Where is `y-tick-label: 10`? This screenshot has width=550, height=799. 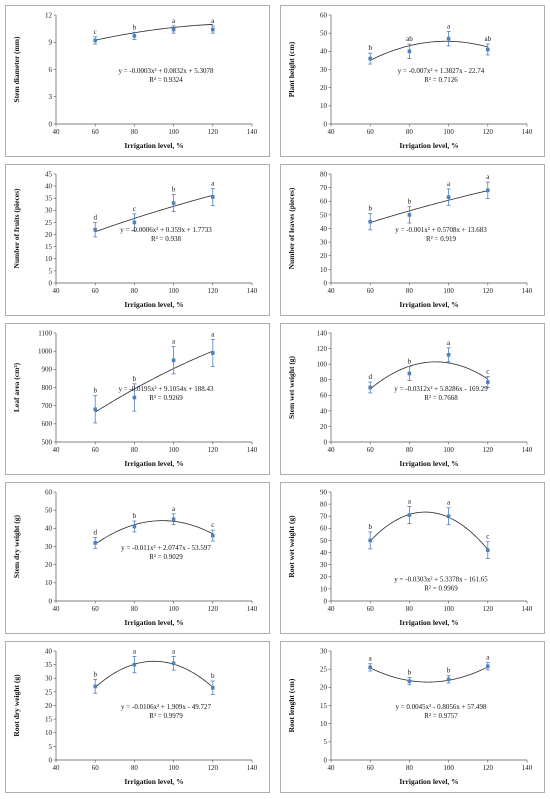 y-tick-label: 10 is located at coordinates (49, 733).